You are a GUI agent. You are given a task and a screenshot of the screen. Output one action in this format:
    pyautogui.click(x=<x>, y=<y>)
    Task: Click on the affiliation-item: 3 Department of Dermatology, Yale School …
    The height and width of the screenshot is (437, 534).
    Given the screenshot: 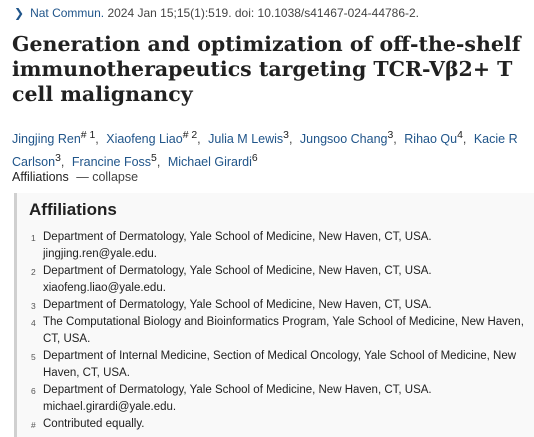 What is the action you would take?
    pyautogui.click(x=275, y=305)
    